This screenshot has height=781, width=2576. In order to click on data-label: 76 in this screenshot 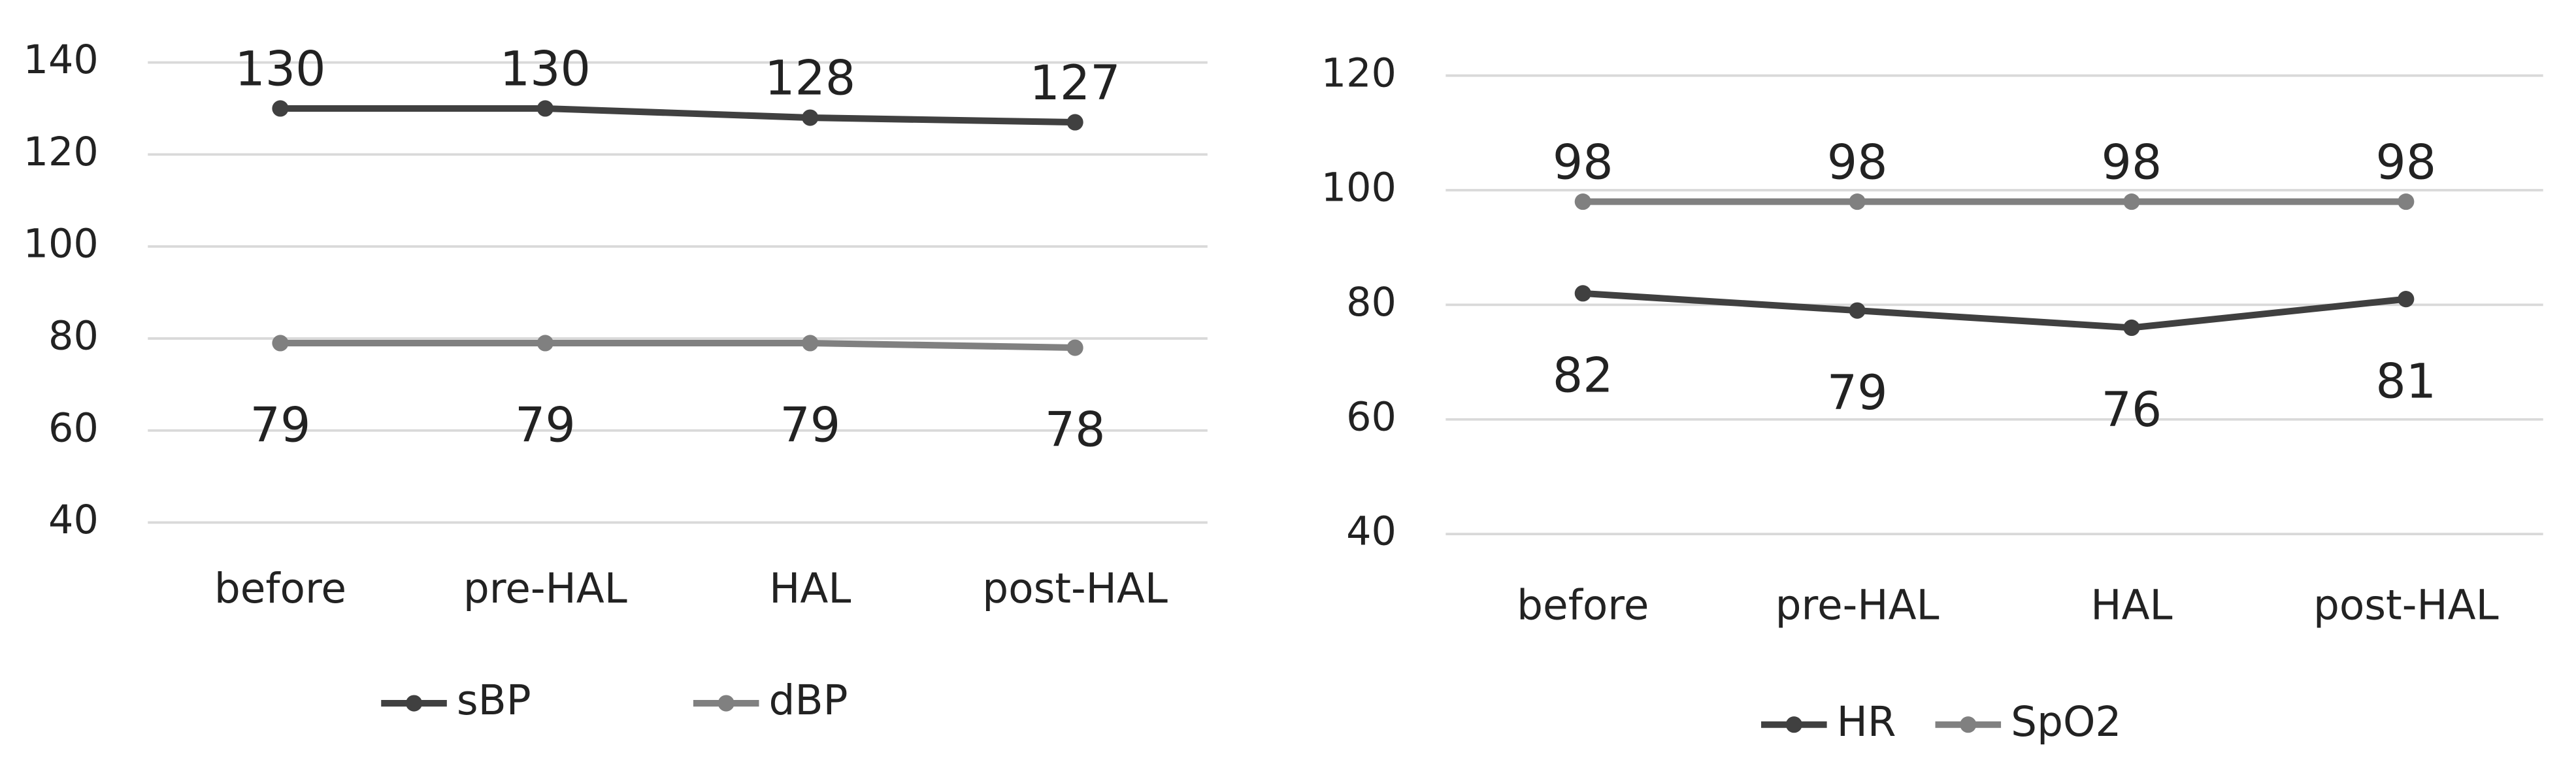, I will do `click(2132, 410)`.